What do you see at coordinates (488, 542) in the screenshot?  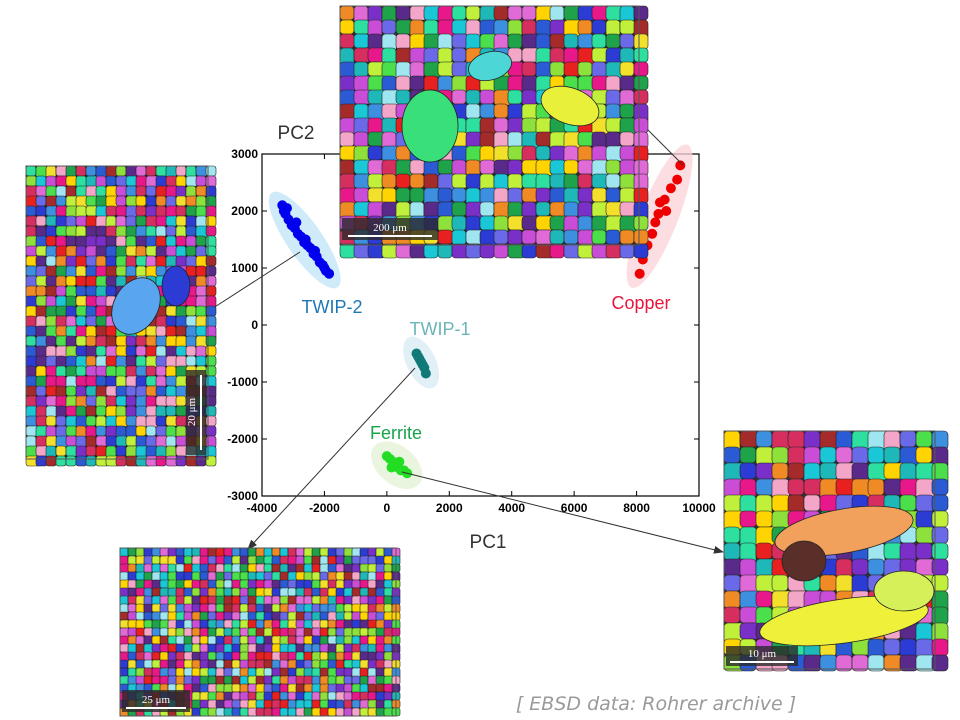 I see `x-axis-label: PC1` at bounding box center [488, 542].